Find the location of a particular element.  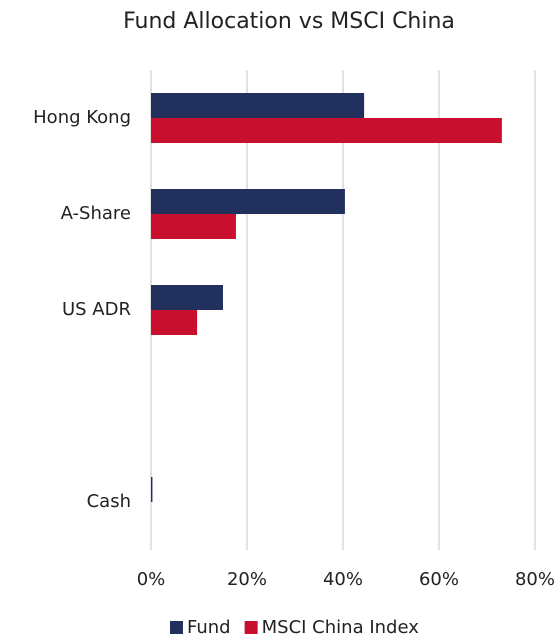

chart-title: Fund Allocation vs MSCI China is located at coordinates (289, 21).